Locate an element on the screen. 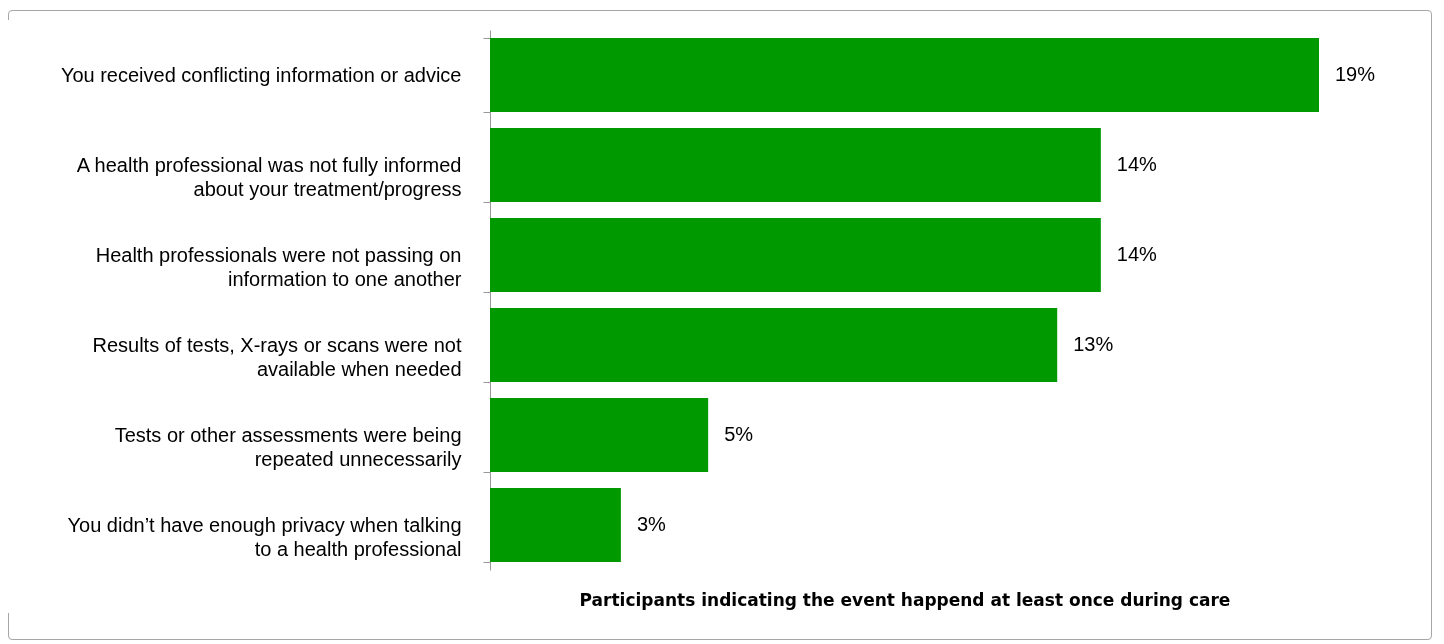  data-label: 19% is located at coordinates (1355, 74).